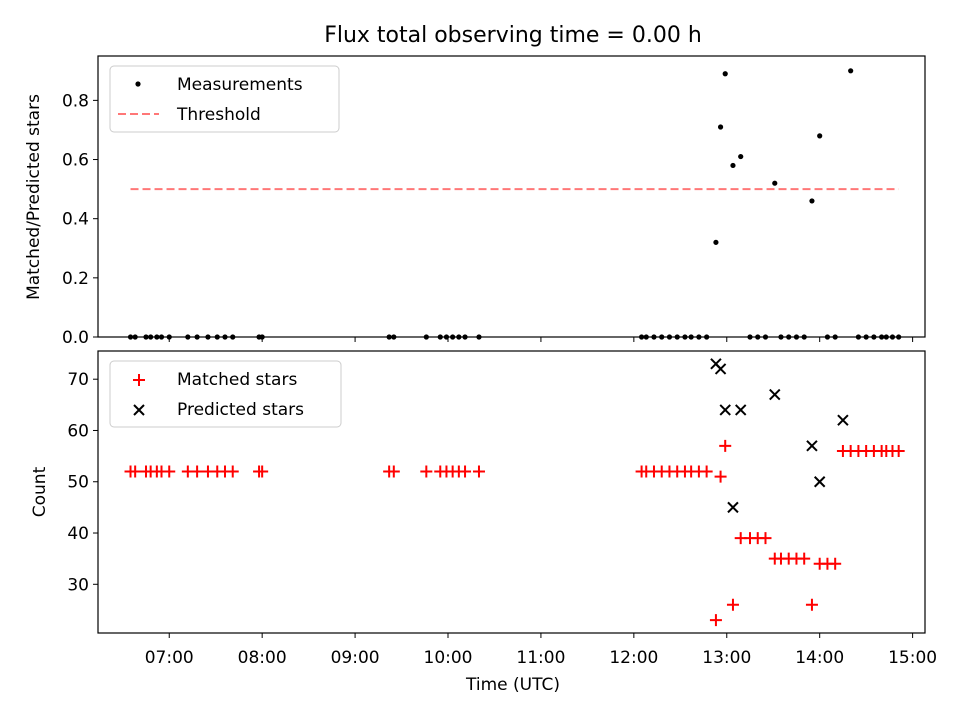  I want to click on legend-matched-label: Matched stars, so click(237, 380).